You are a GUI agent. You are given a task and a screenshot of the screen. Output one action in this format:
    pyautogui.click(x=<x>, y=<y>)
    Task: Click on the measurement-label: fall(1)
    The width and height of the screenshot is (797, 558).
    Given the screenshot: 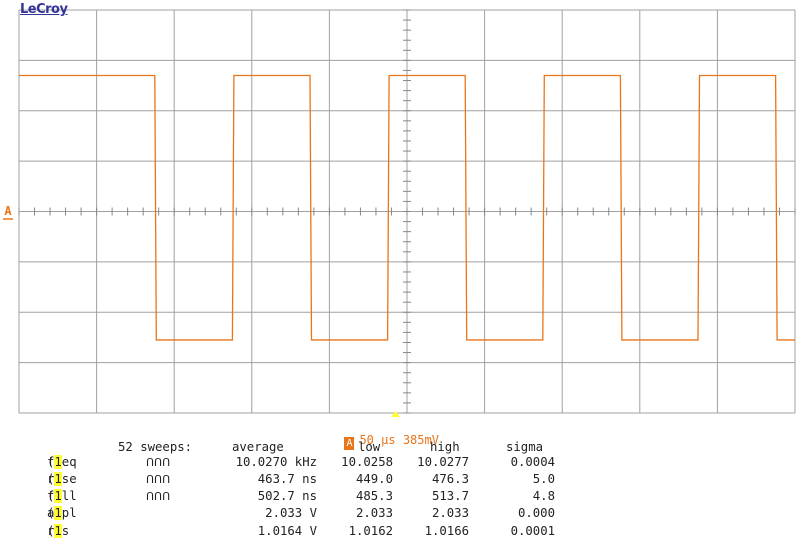 What is the action you would take?
    pyautogui.click(x=62, y=496)
    